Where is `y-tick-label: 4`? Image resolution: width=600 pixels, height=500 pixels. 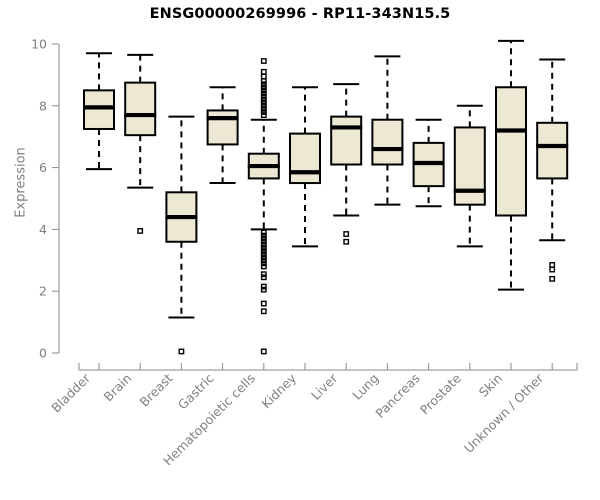
y-tick-label: 4 is located at coordinates (43, 229).